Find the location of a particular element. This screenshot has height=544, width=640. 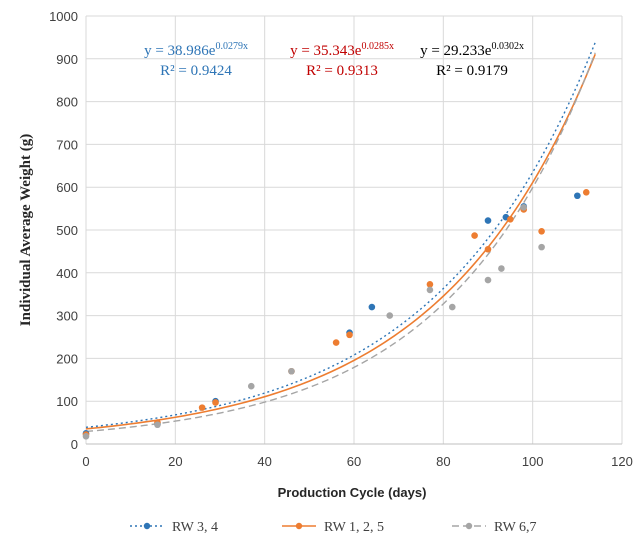

y-tick-label: 200 is located at coordinates (67, 358).